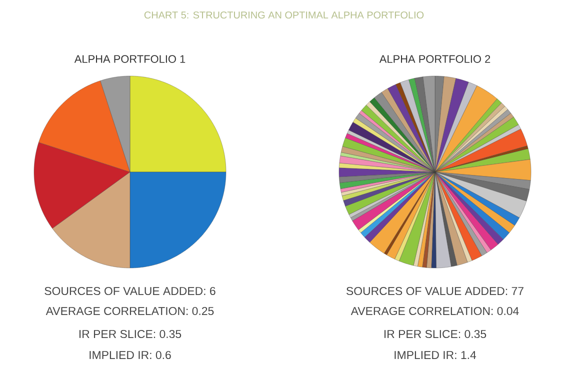 The image size is (568, 372). Describe the element at coordinates (434, 311) in the screenshot. I see `text: AVERAGE CORRELATION: 0.04` at that location.